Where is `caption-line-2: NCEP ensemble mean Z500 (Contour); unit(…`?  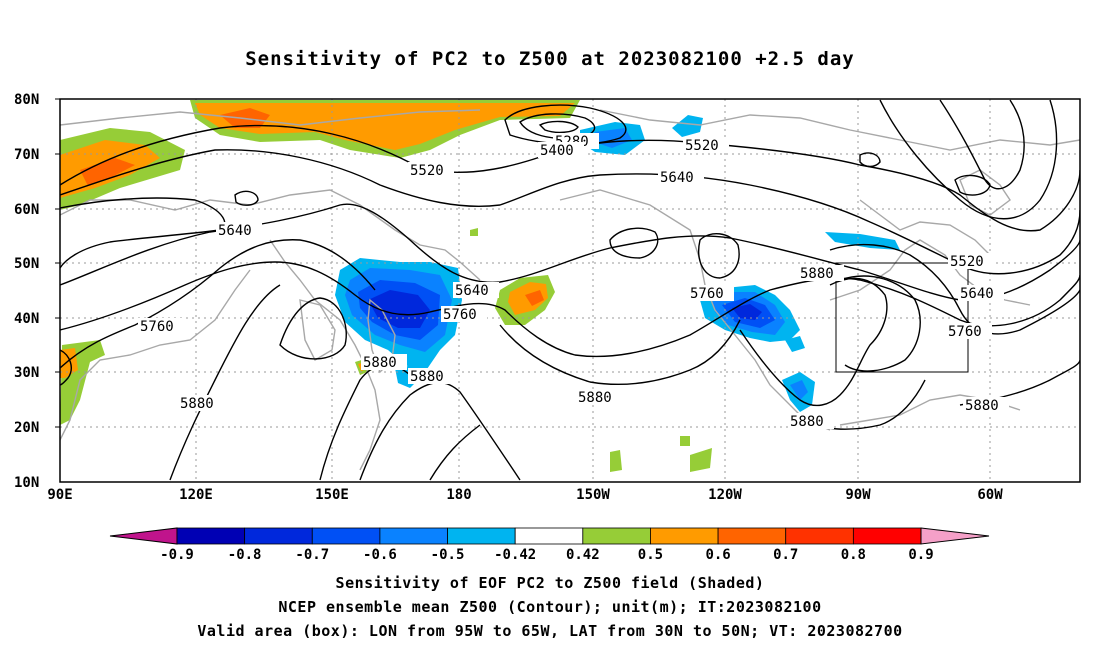 caption-line-2: NCEP ensemble mean Z500 (Contour); unit(… is located at coordinates (550, 607).